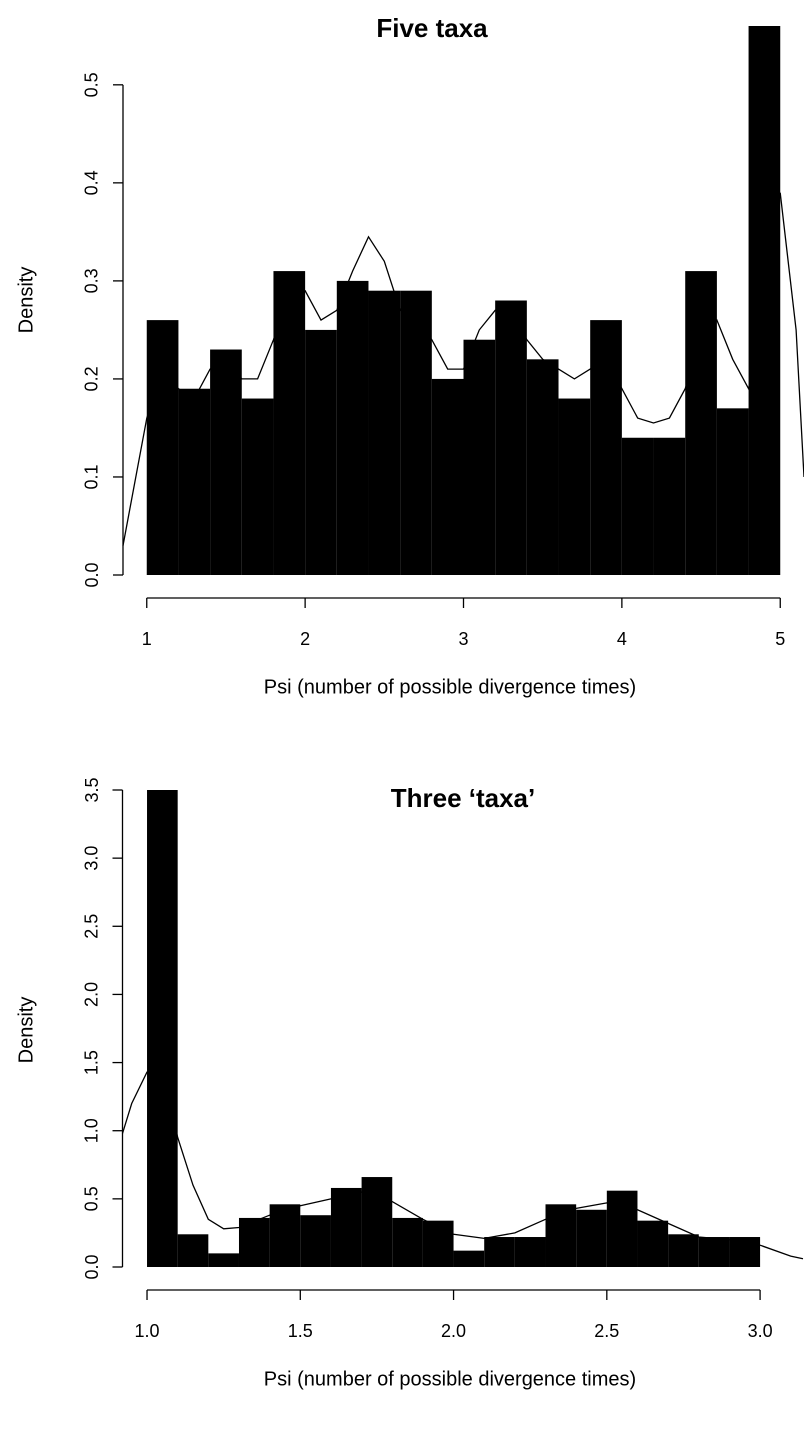  What do you see at coordinates (92, 182) in the screenshot?
I see `y-tick-label: 0.4` at bounding box center [92, 182].